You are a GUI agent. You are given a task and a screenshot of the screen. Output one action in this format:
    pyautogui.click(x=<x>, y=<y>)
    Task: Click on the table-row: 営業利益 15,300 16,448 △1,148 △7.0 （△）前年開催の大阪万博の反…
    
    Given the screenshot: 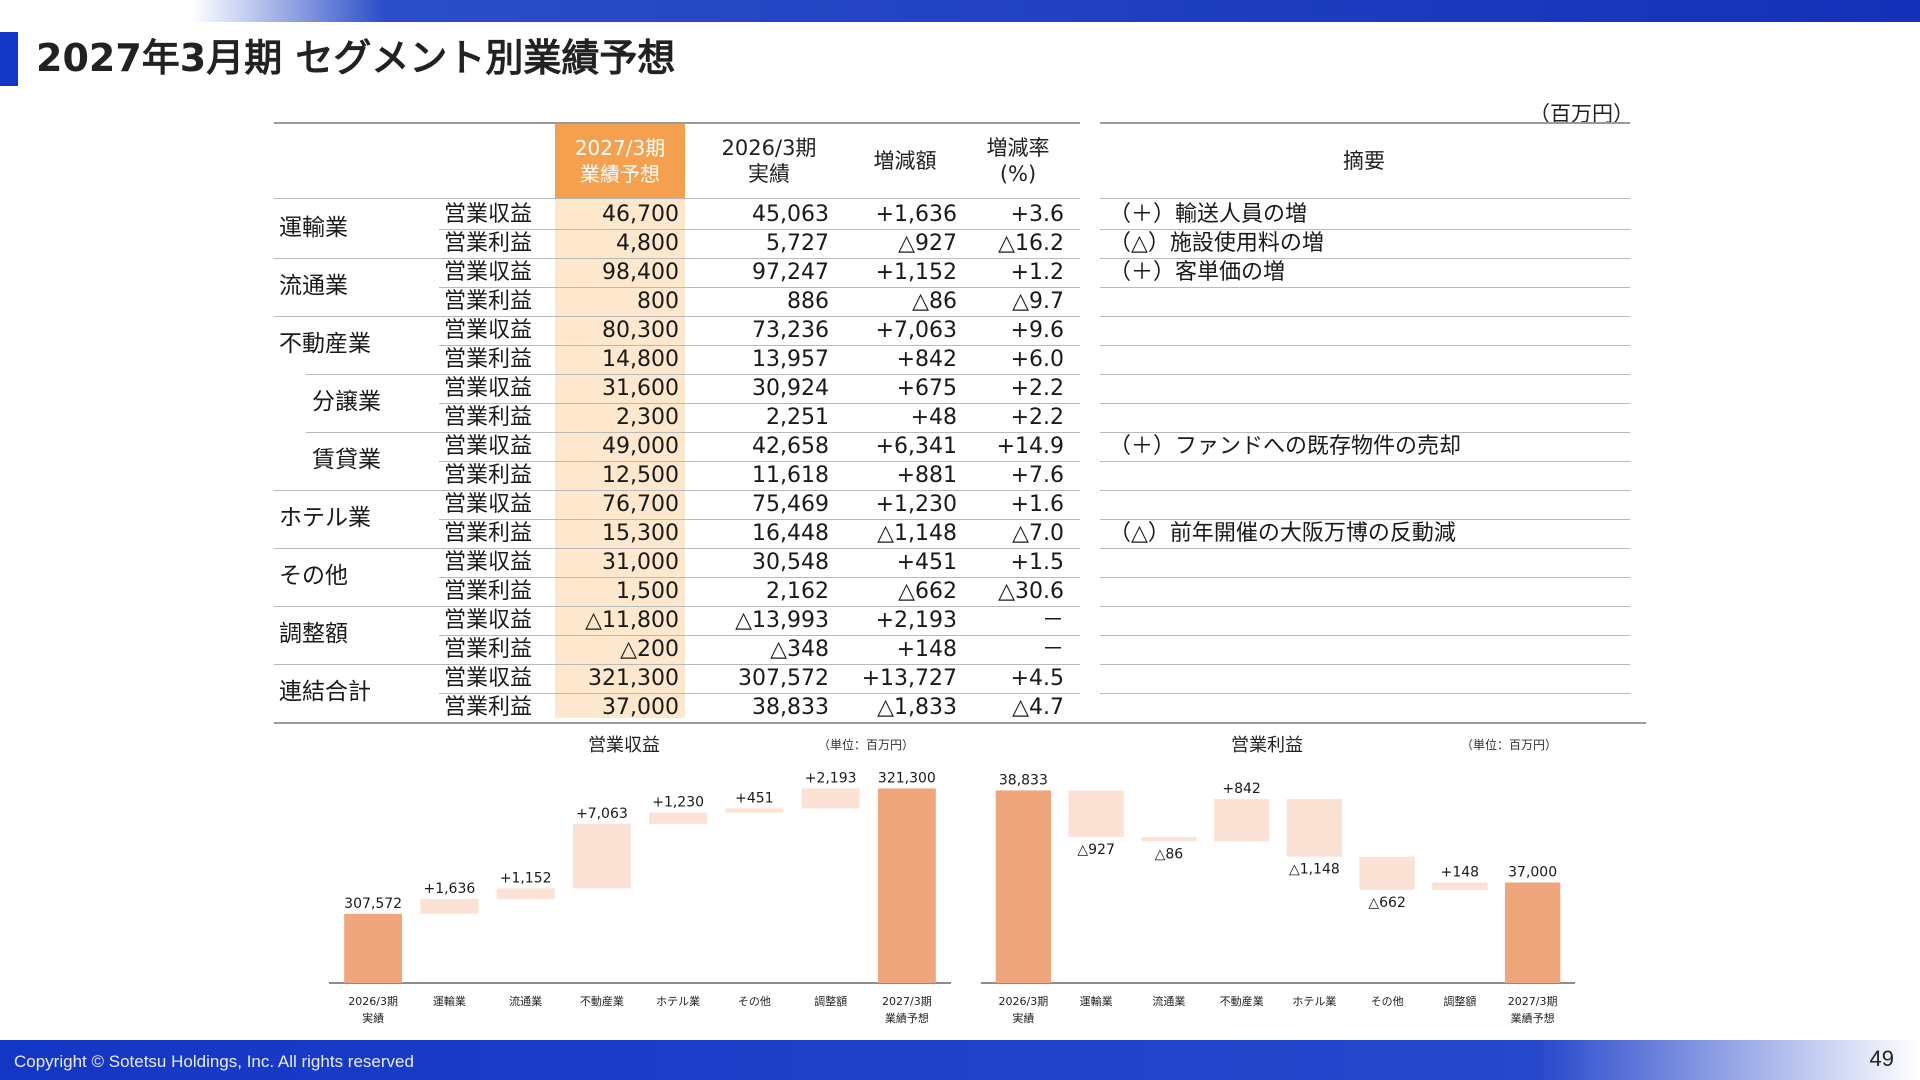 What is the action you would take?
    pyautogui.click(x=960, y=533)
    